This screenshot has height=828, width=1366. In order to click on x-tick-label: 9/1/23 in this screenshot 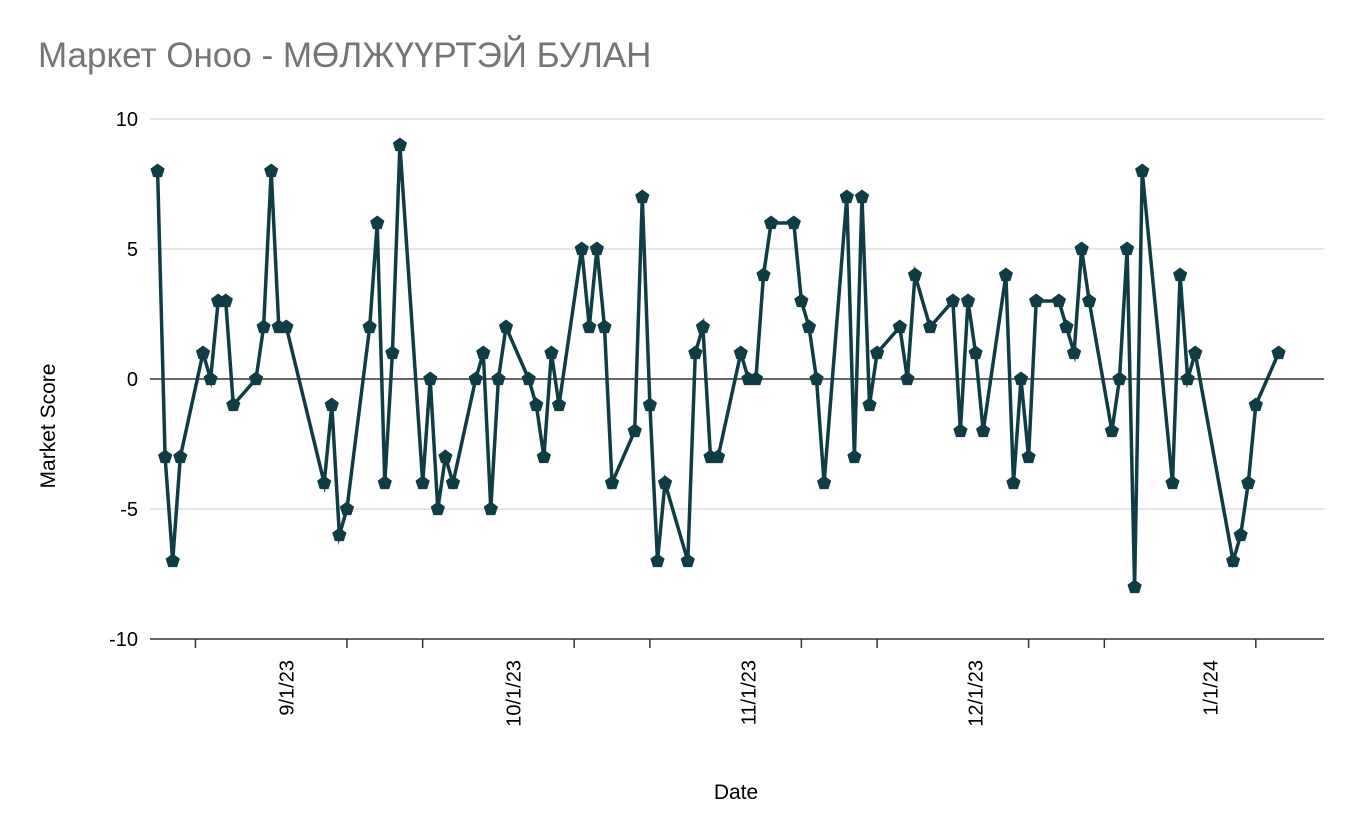, I will do `click(287, 688)`.